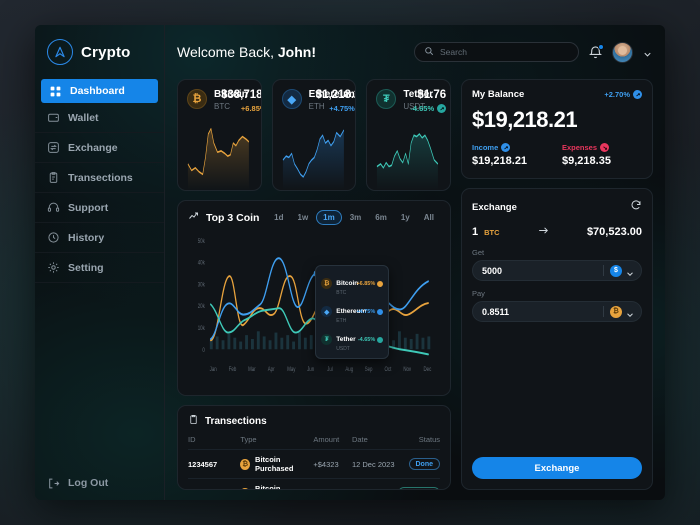 The image size is (700, 525). What do you see at coordinates (106, 52) in the screenshot?
I see `brand-name: Crypto` at bounding box center [106, 52].